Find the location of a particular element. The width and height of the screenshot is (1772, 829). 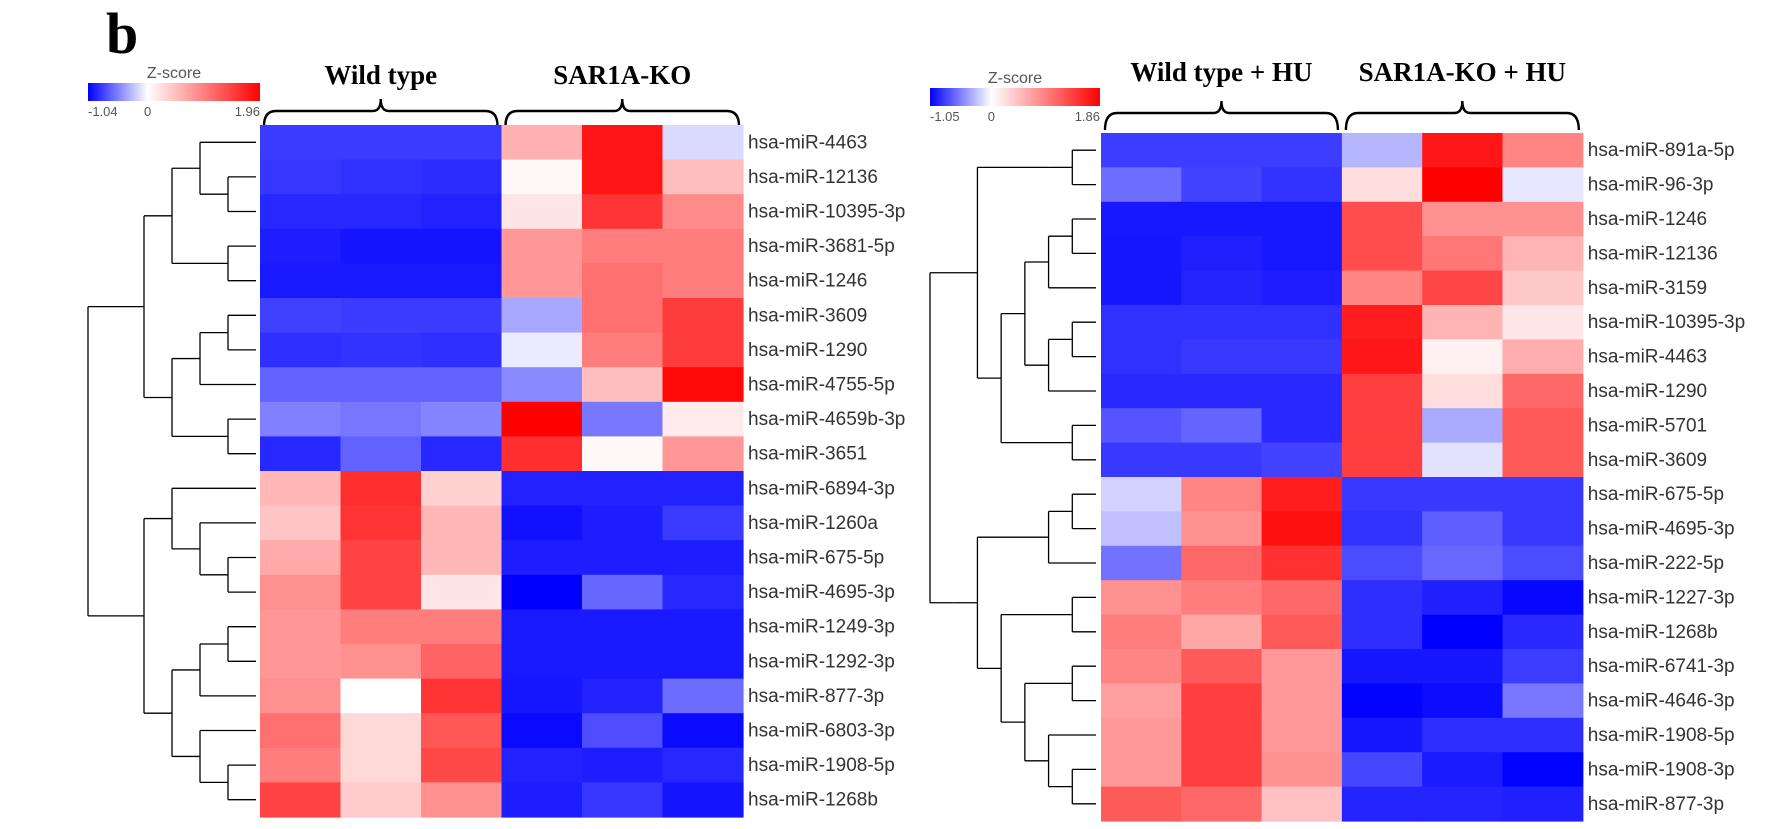

color-scale-title: Z-score is located at coordinates (1015, 78).